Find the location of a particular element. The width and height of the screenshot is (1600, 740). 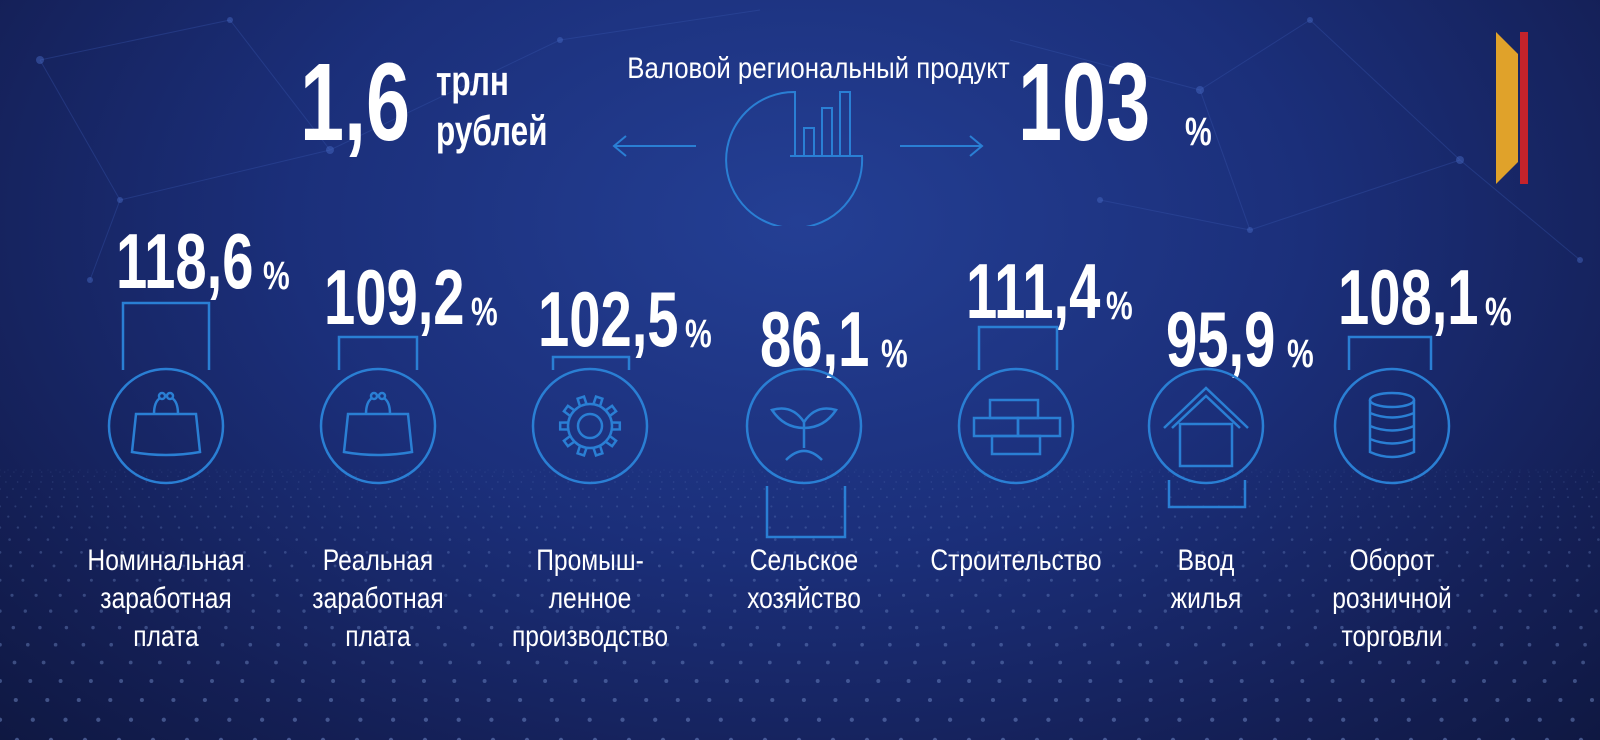

indicator-label: Промыш- ленное производство is located at coordinates (590, 598).